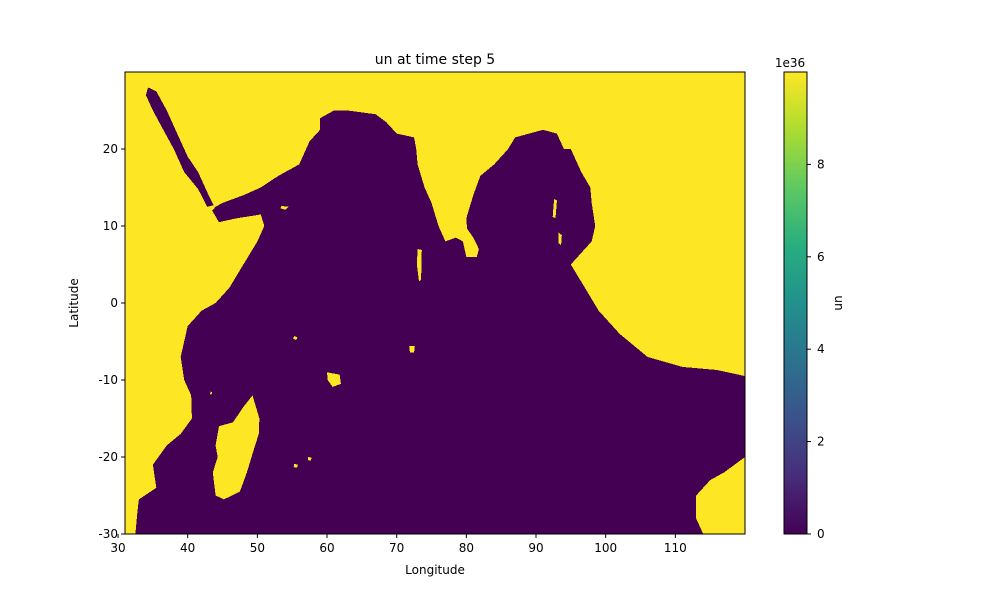  Describe the element at coordinates (187, 548) in the screenshot. I see `x-tick-label: 40` at that location.